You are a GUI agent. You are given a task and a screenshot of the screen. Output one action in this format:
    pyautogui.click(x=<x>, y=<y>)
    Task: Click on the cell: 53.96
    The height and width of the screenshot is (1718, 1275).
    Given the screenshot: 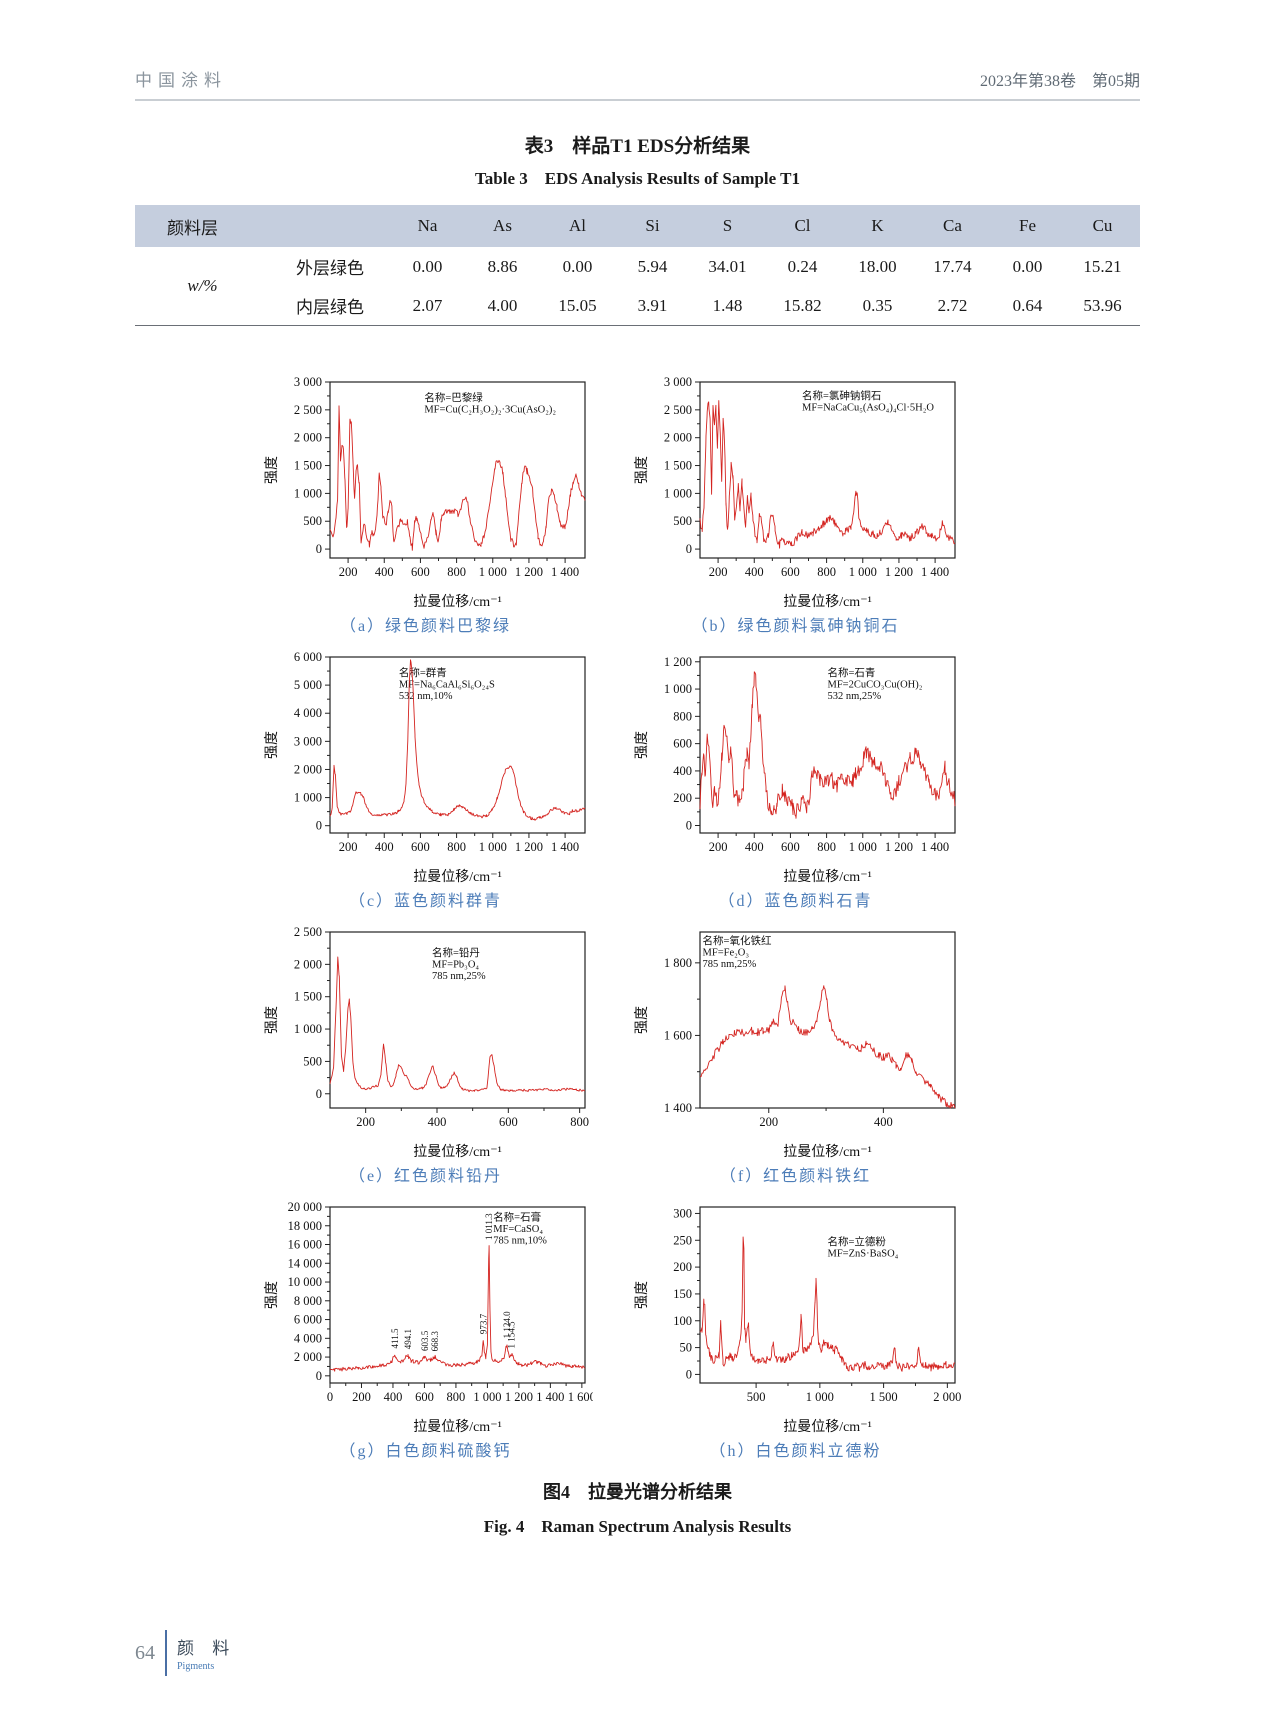 What is the action you would take?
    pyautogui.click(x=1102, y=305)
    